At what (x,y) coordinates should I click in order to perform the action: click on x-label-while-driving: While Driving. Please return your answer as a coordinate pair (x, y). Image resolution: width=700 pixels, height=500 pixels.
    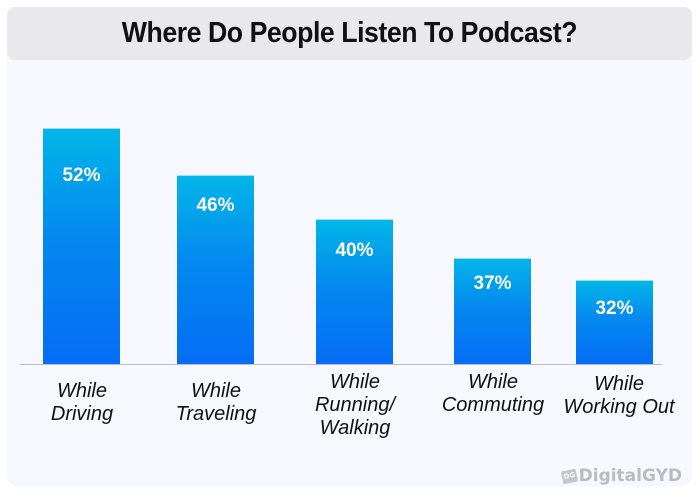
    Looking at the image, I should click on (82, 403).